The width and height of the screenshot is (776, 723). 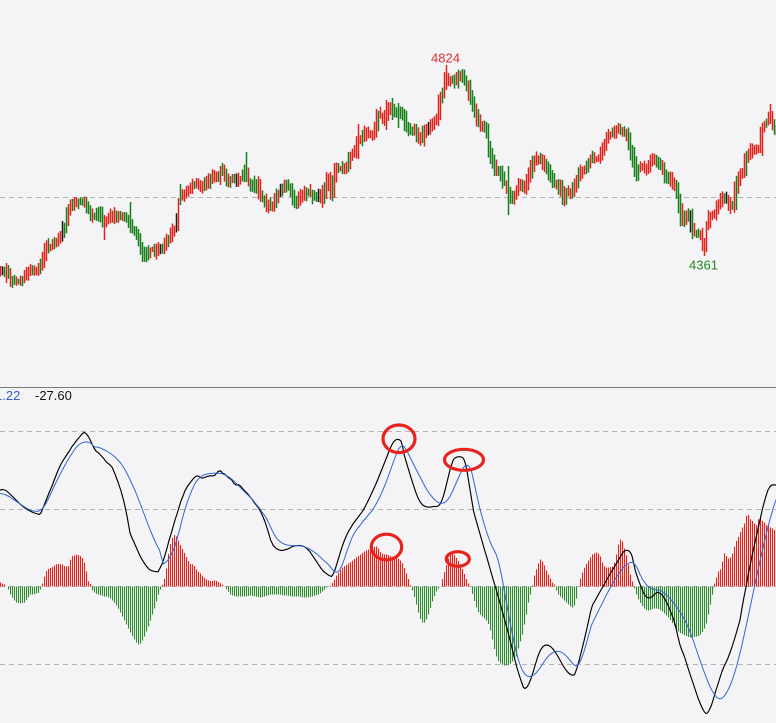 What do you see at coordinates (703, 265) in the screenshot?
I see `svg-text: 4361` at bounding box center [703, 265].